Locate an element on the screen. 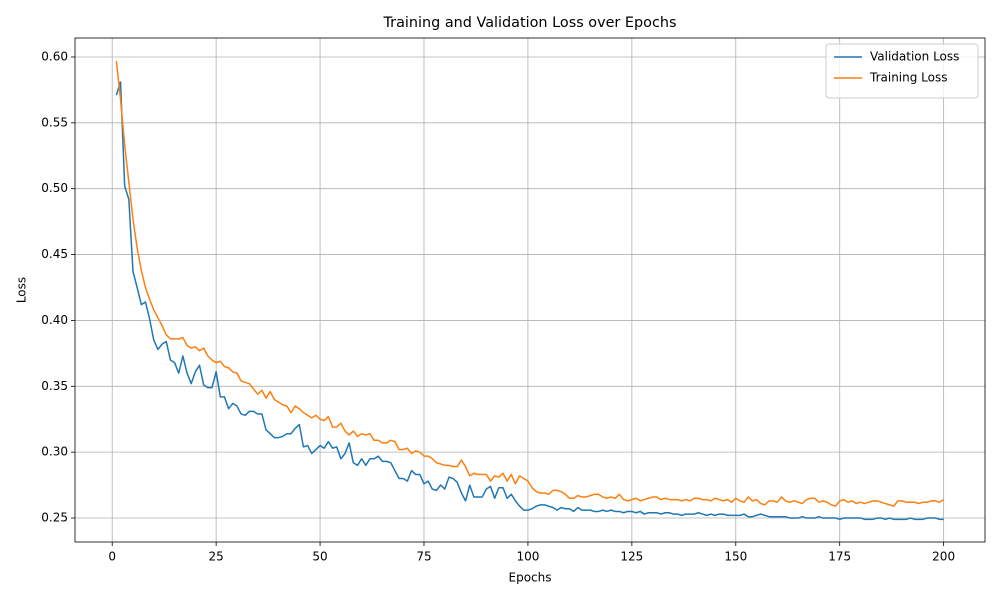  x-tick-label: 100 is located at coordinates (527, 557).